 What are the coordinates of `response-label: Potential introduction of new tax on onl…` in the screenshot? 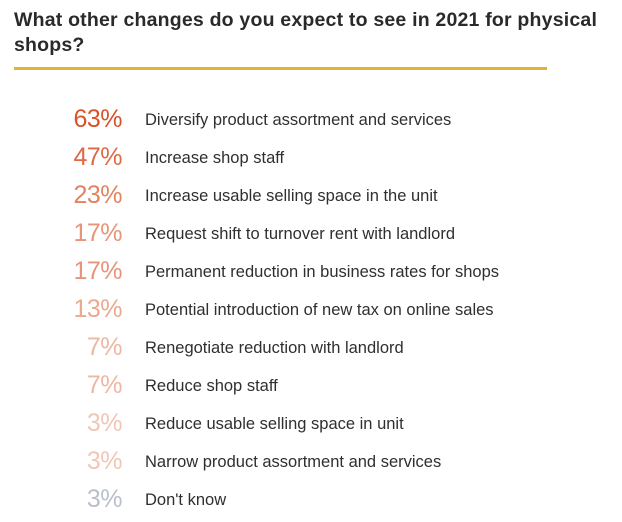 It's located at (319, 310).